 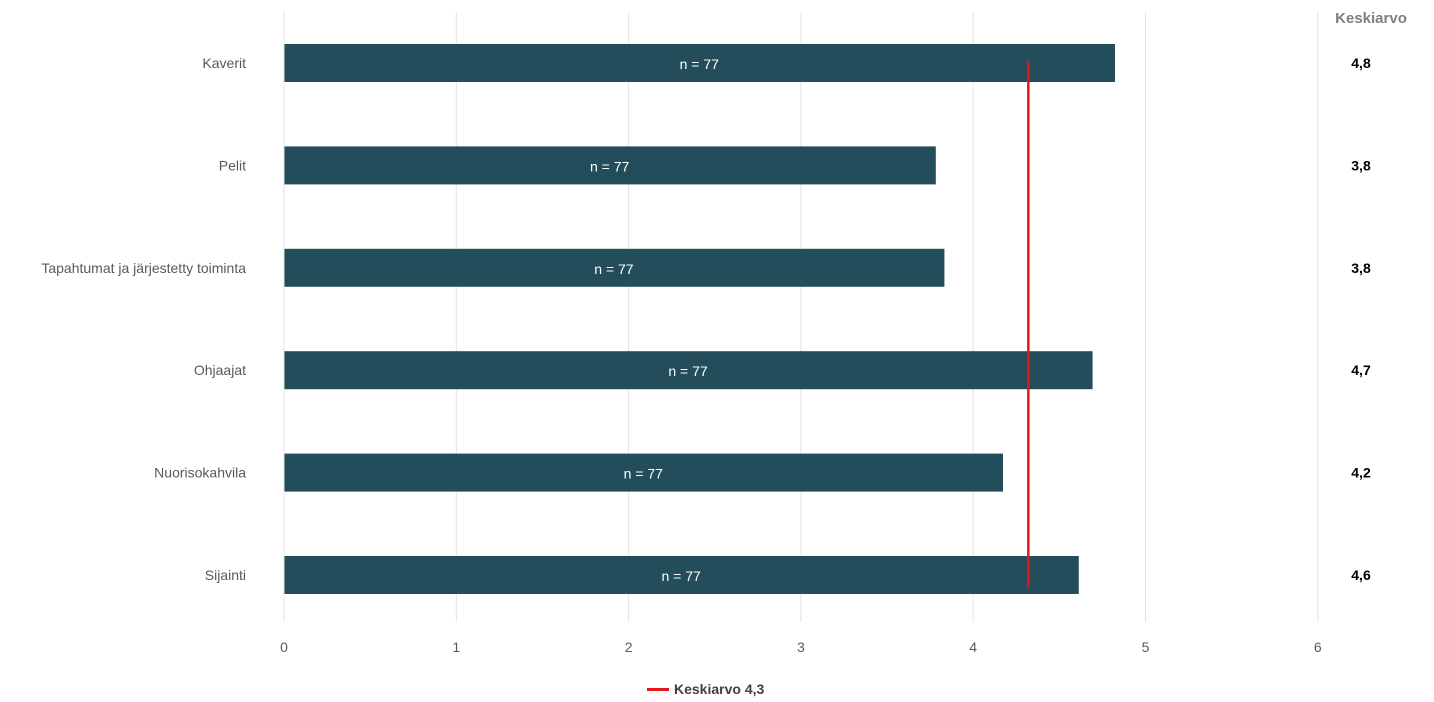 I want to click on x-tick-label: 0, so click(x=284, y=647).